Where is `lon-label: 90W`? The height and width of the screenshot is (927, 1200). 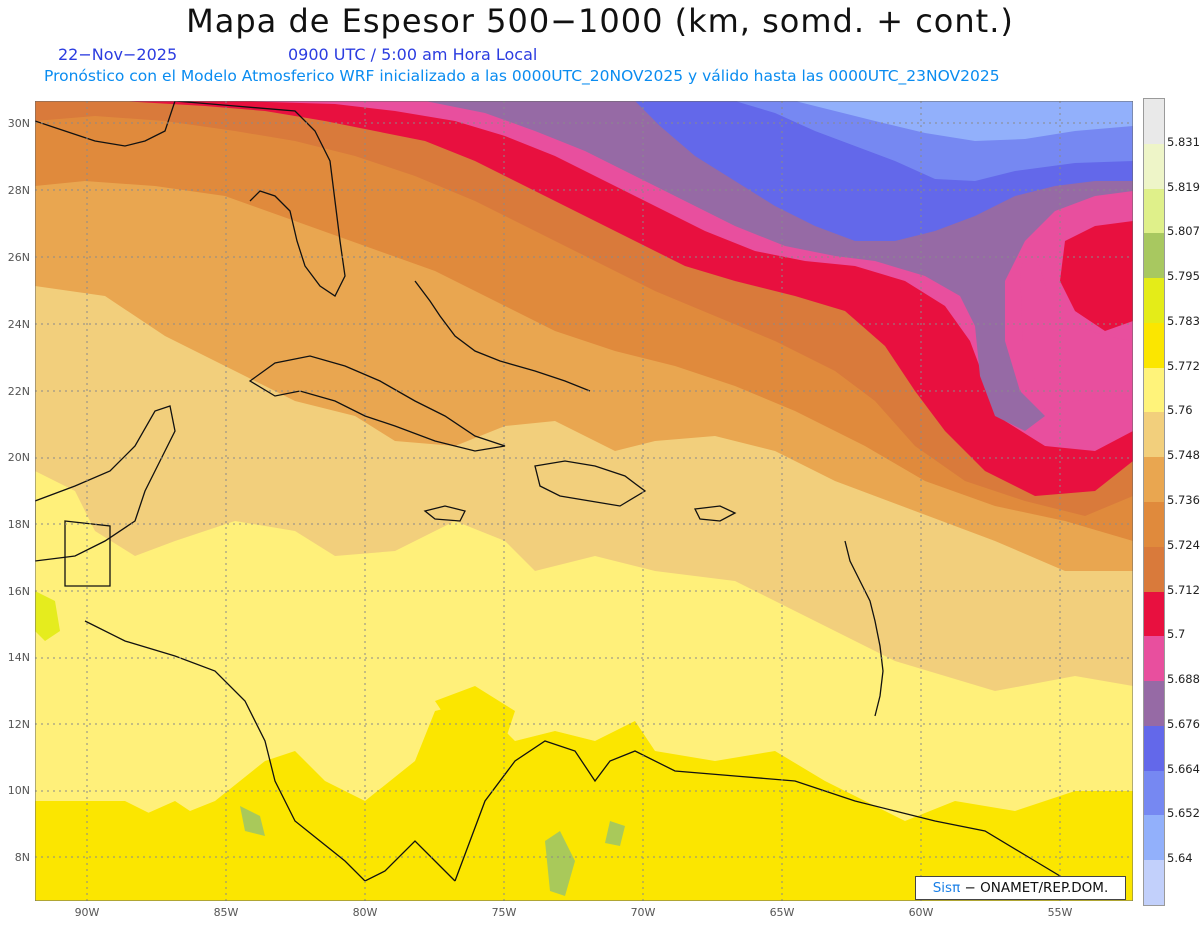
lon-label: 90W is located at coordinates (87, 912).